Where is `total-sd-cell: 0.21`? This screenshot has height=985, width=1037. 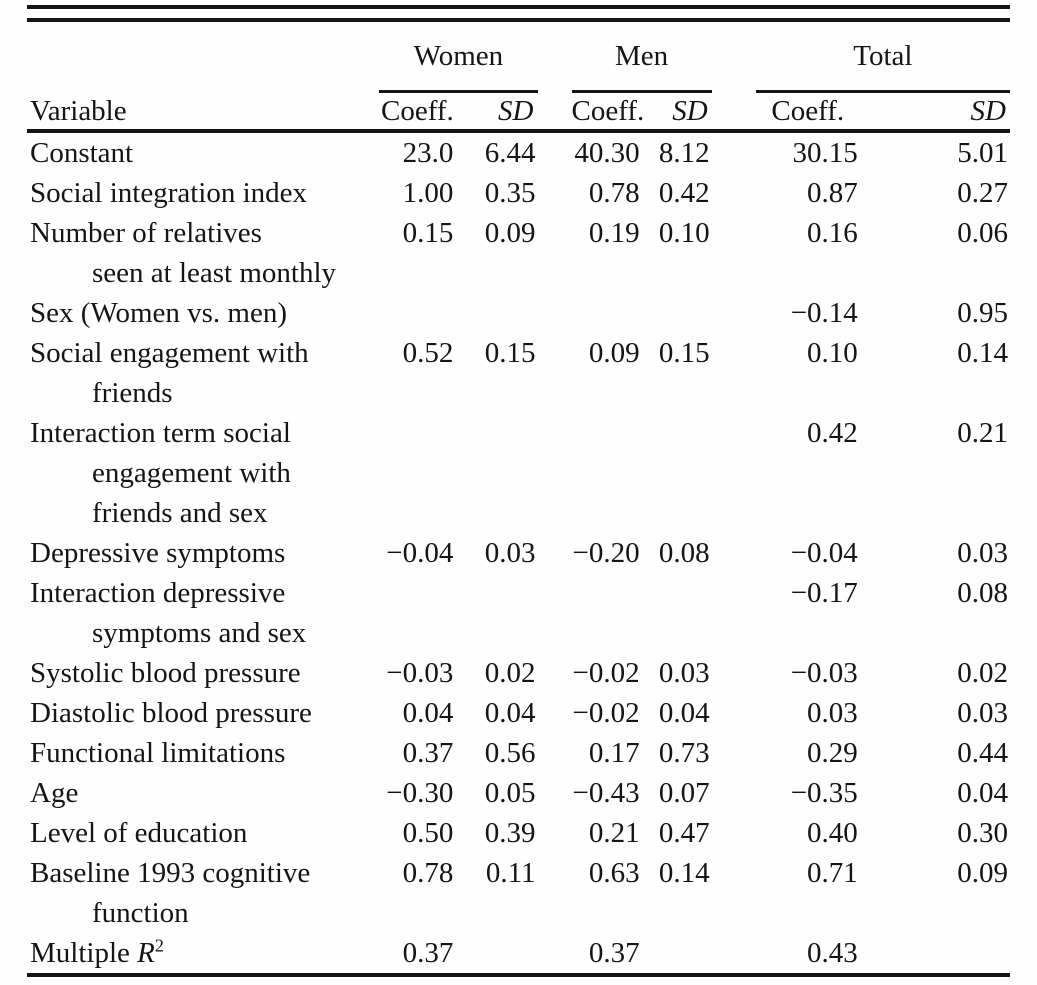
total-sd-cell: 0.21 is located at coordinates (982, 433).